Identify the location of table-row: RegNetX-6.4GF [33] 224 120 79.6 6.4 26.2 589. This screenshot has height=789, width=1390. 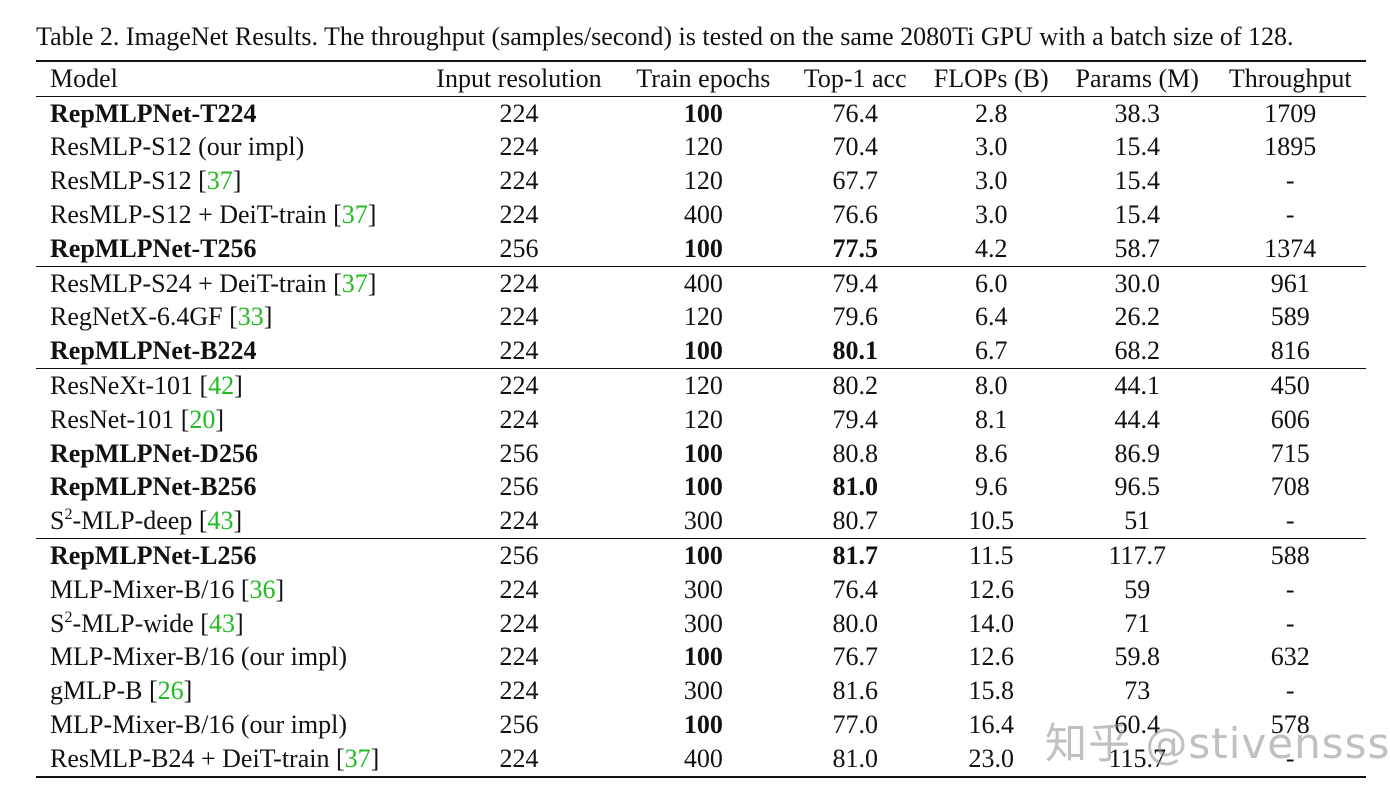
(701, 318).